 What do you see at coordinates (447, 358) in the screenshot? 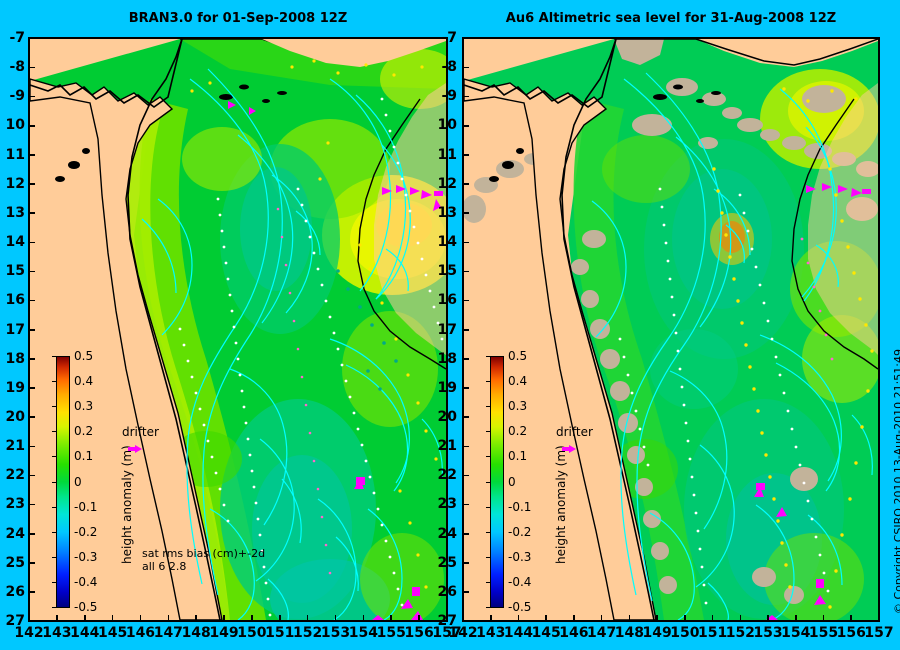
I see `y-tick-label: 18` at bounding box center [447, 358].